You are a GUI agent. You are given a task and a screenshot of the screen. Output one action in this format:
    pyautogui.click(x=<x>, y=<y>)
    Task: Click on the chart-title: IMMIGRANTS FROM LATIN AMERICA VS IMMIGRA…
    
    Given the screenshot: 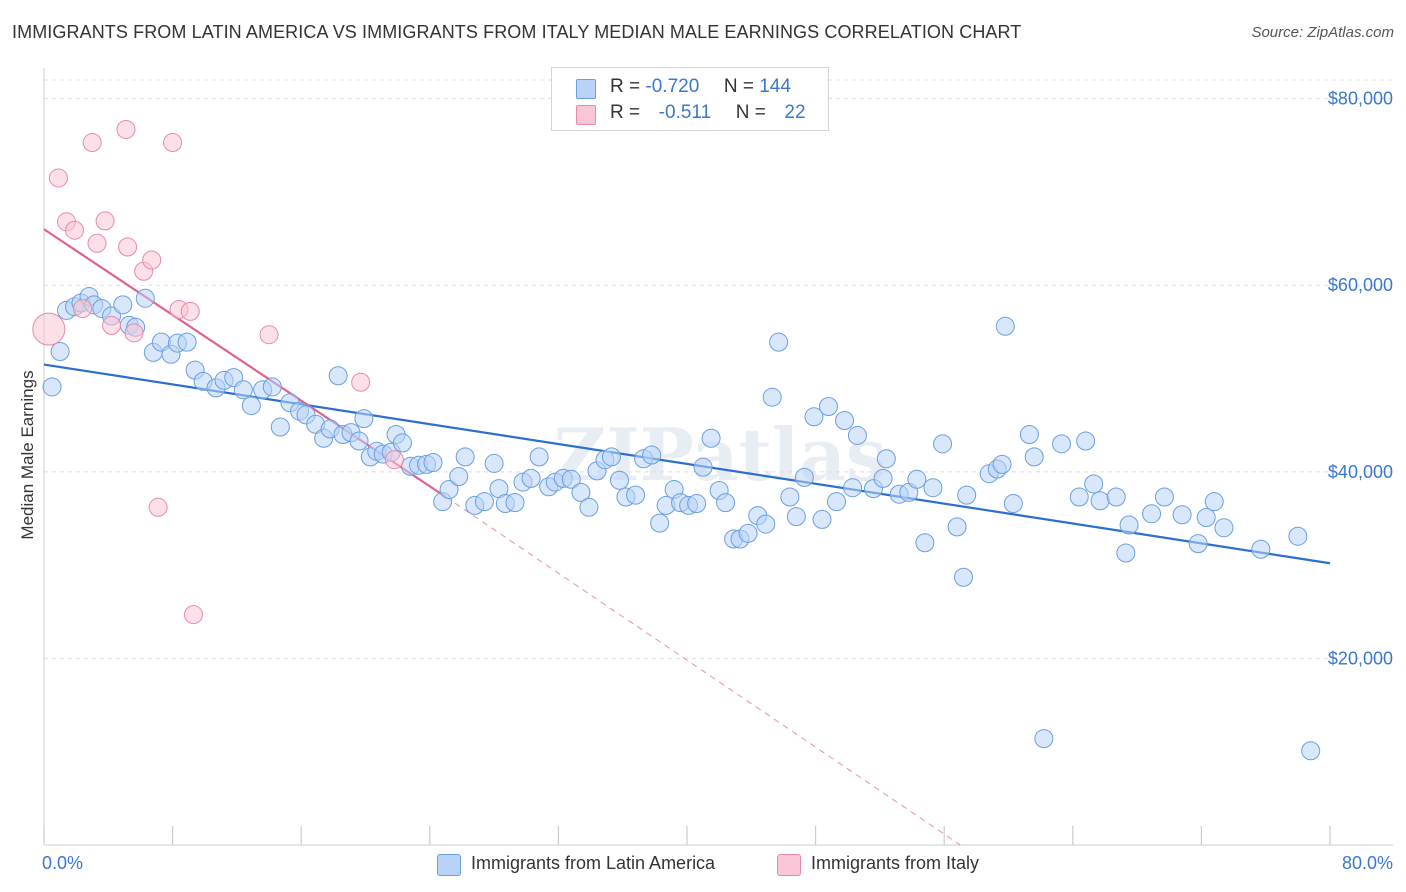 What is the action you would take?
    pyautogui.click(x=517, y=32)
    